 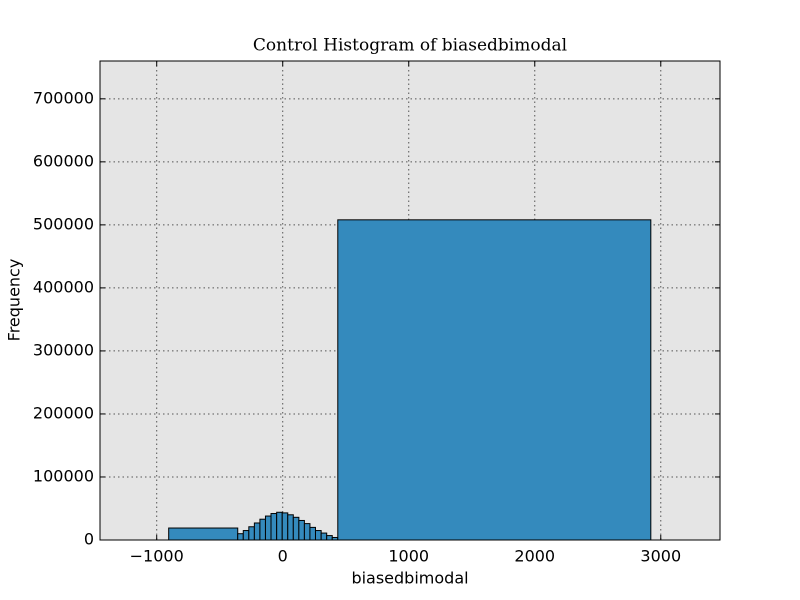 I want to click on y-tick-label: 700000, so click(x=63, y=97).